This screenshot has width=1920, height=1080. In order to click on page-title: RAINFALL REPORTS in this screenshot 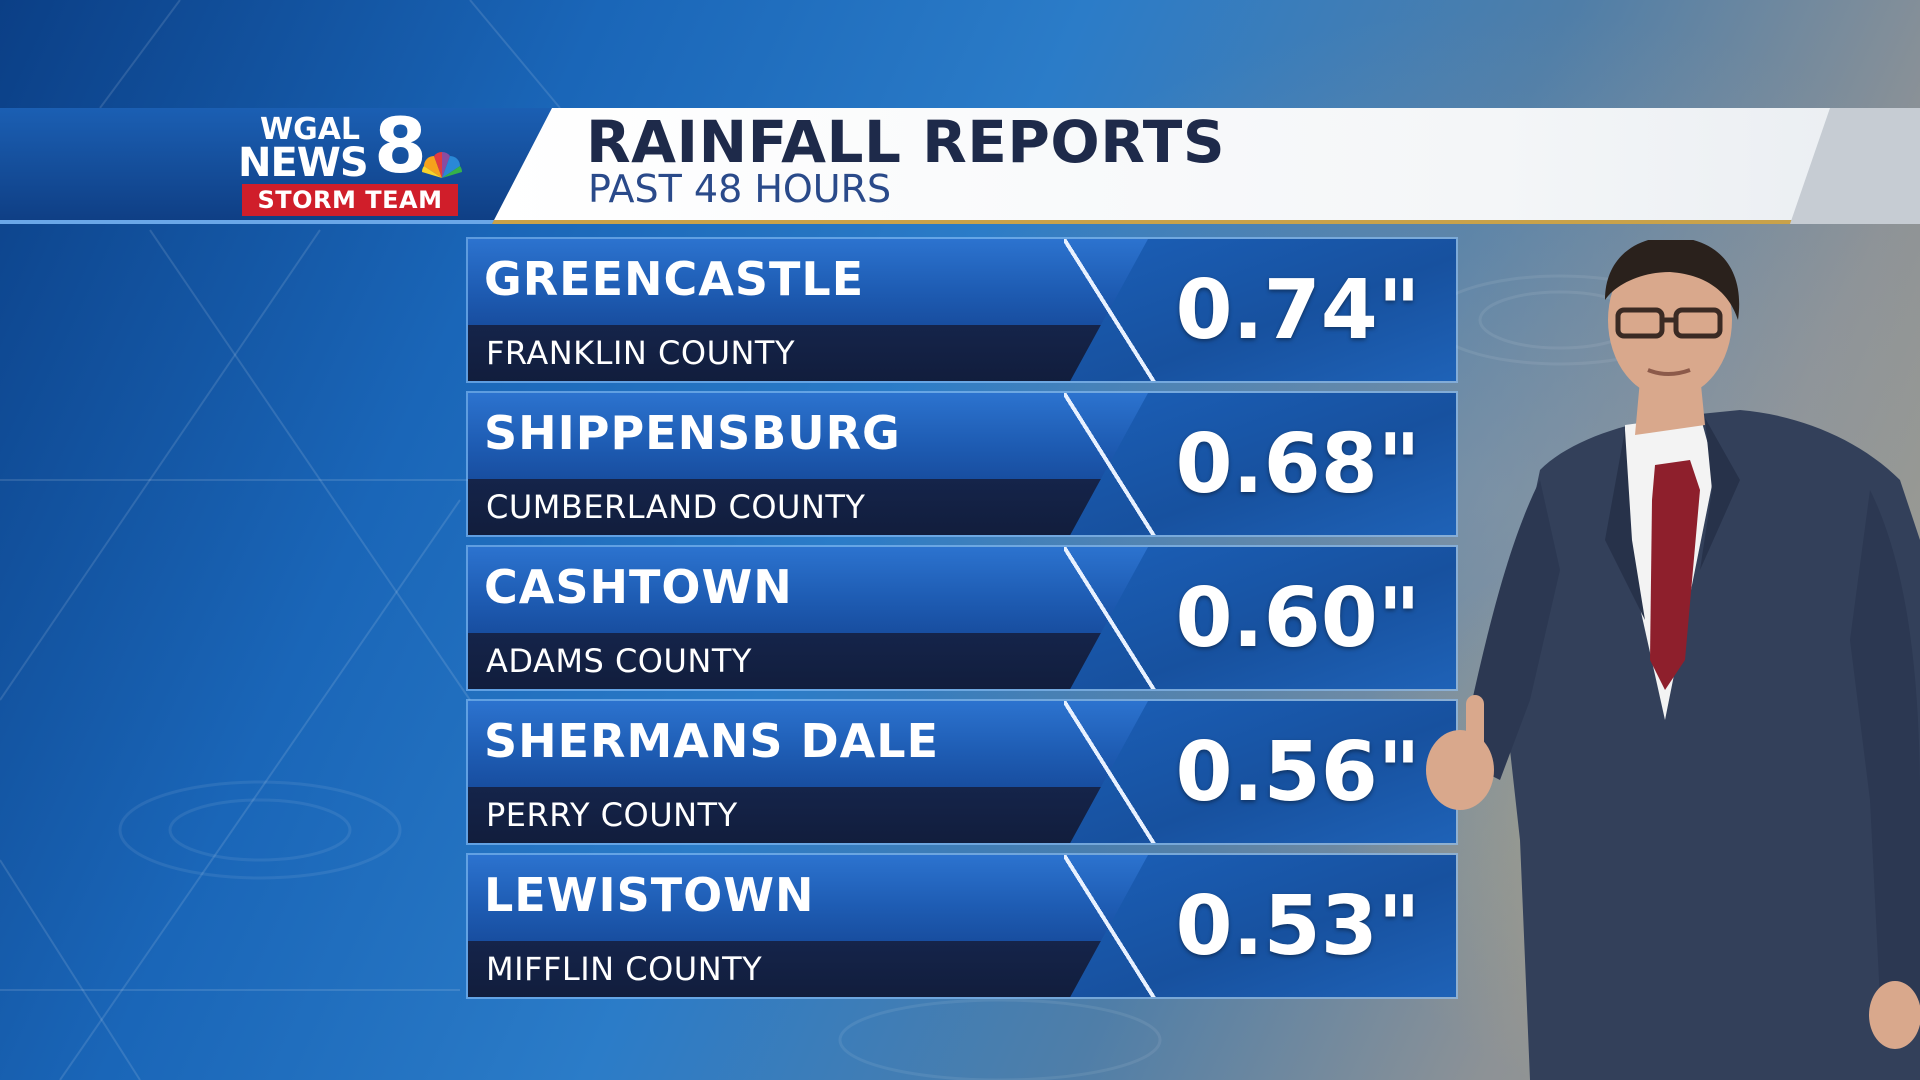, I will do `click(906, 142)`.